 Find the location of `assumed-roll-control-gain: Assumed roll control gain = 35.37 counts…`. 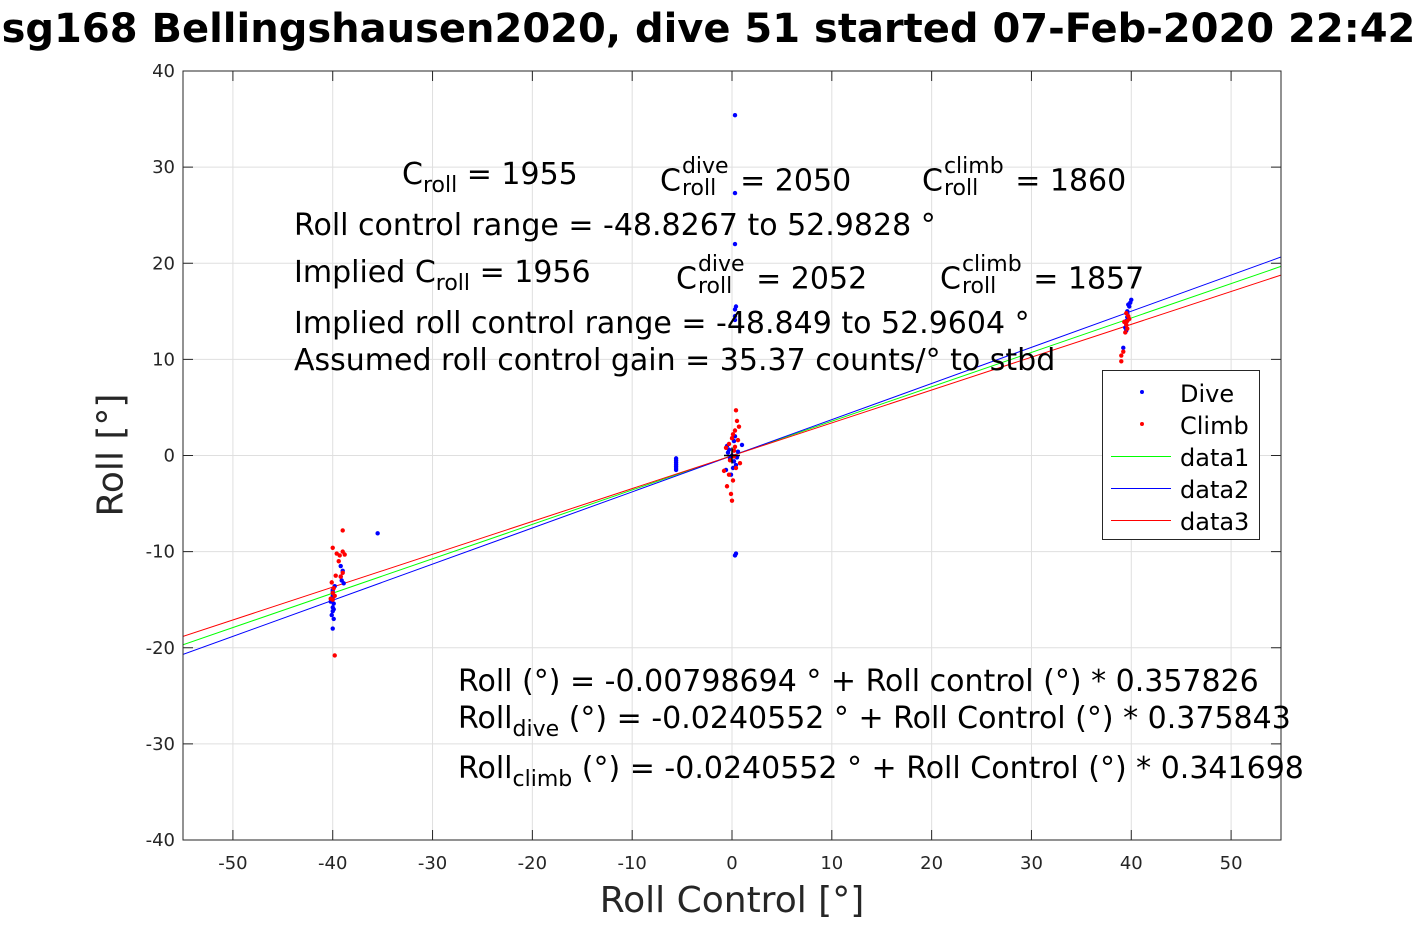

assumed-roll-control-gain: Assumed roll control gain = 35.37 counts… is located at coordinates (675, 360).